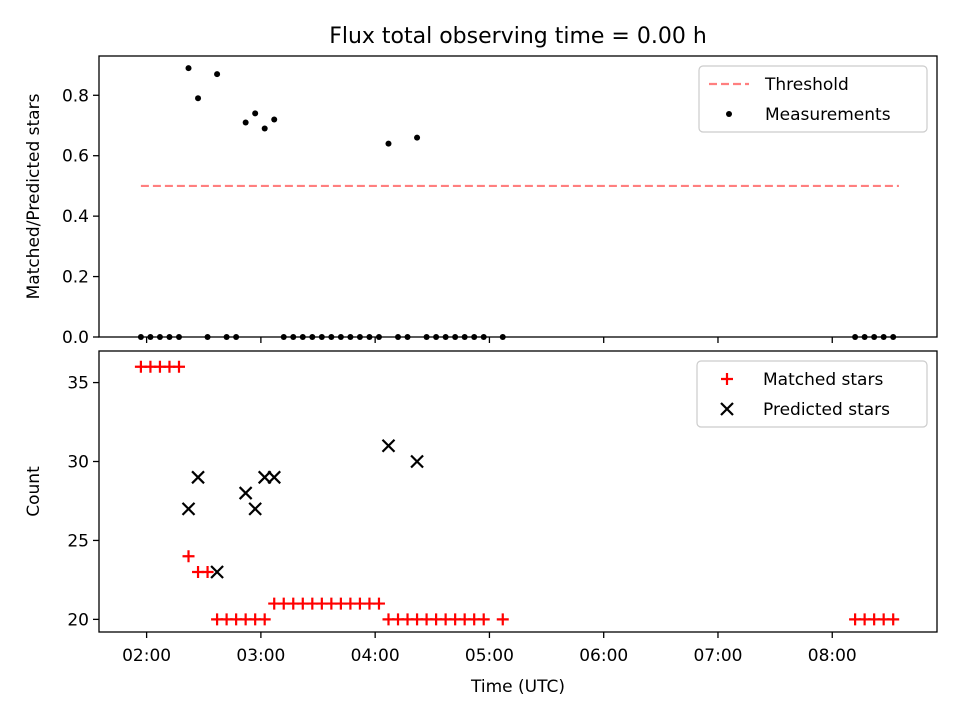 The width and height of the screenshot is (960, 720). What do you see at coordinates (260, 656) in the screenshot?
I see `x-tick-label: 03:00` at bounding box center [260, 656].